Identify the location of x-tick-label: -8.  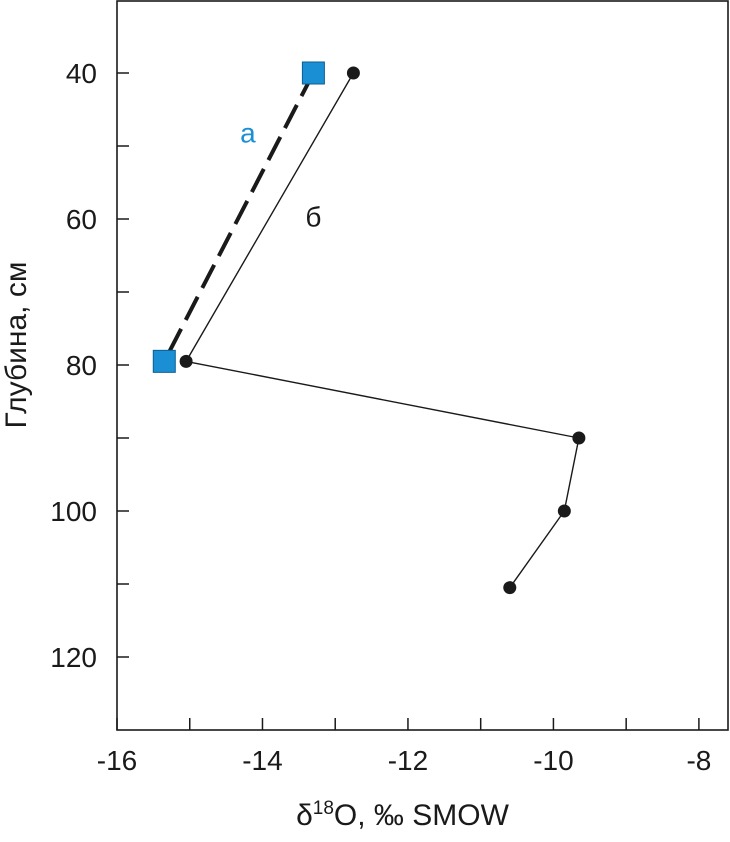
(698, 760).